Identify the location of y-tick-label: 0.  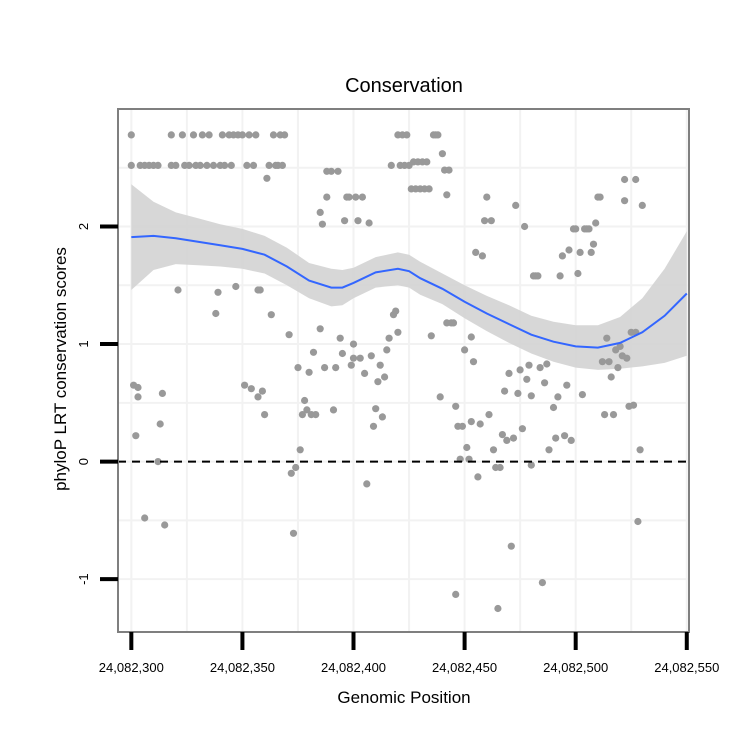
(83, 461).